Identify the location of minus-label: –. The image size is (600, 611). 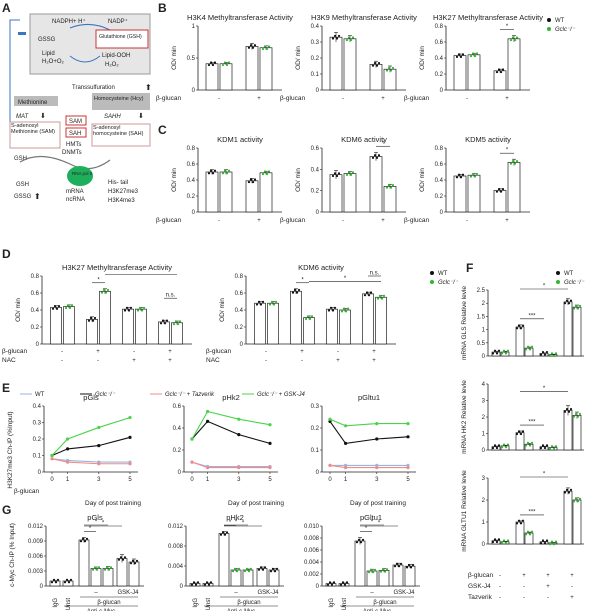
(236, 593).